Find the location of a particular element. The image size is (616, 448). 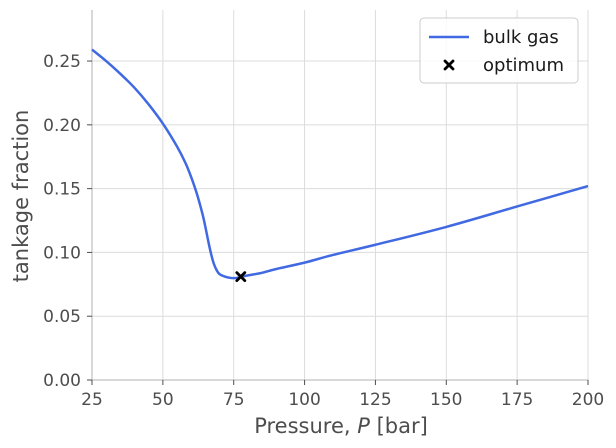

optimum-marker is located at coordinates (241, 277).